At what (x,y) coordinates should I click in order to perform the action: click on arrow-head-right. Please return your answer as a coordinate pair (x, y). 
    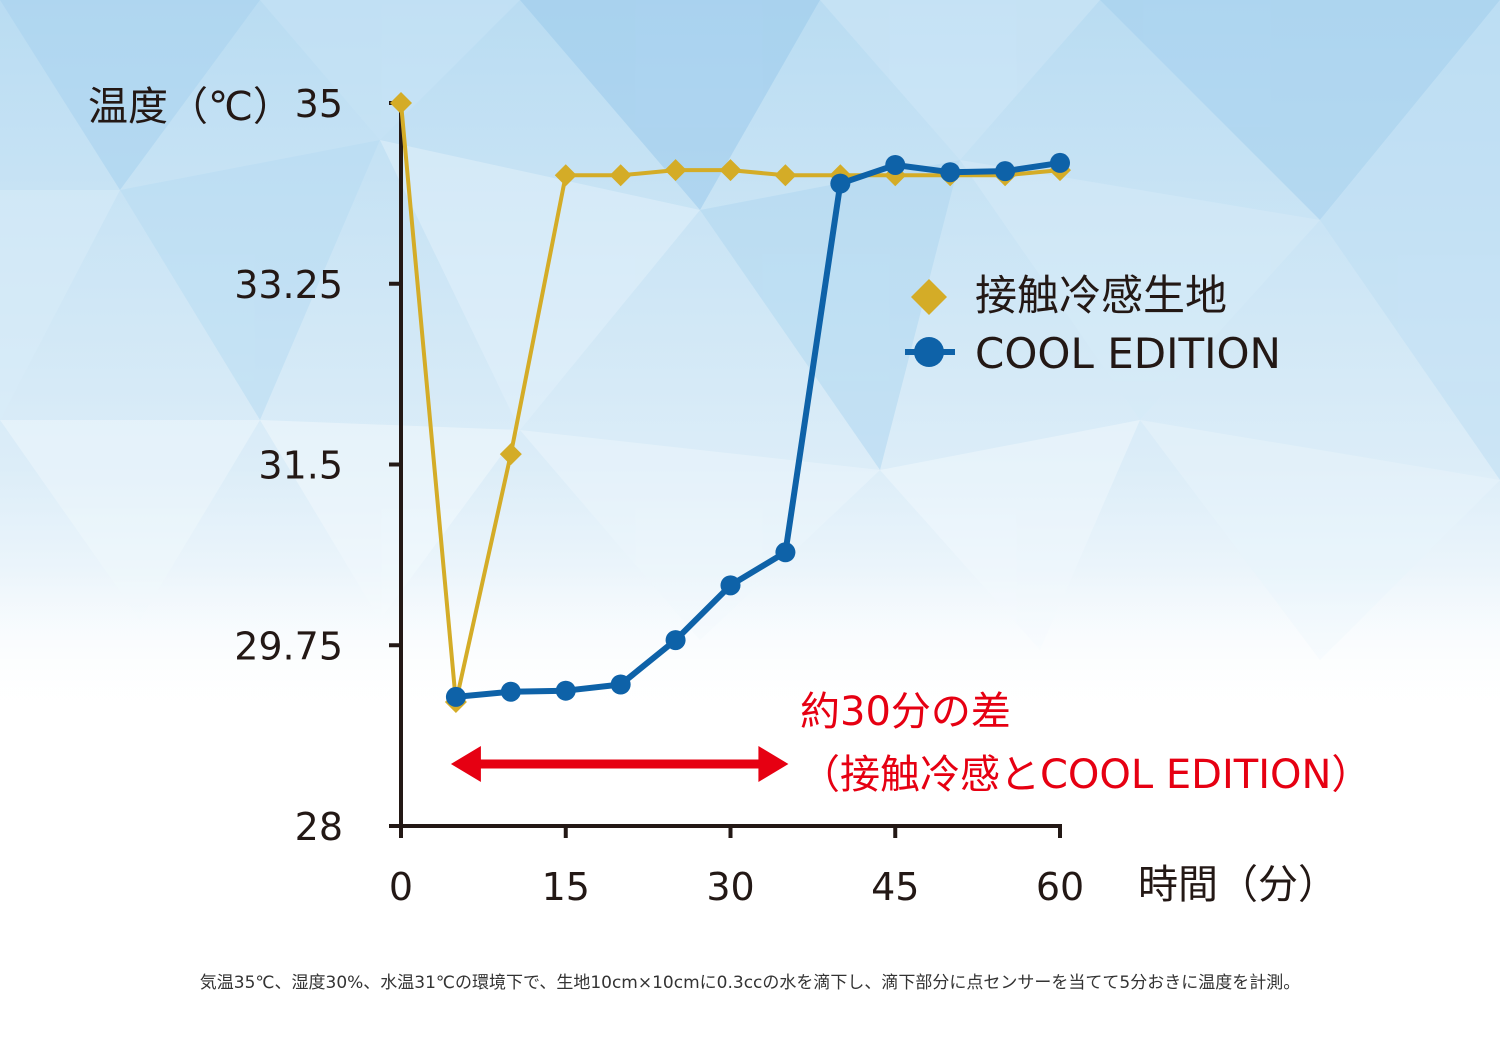
    Looking at the image, I should click on (773, 764).